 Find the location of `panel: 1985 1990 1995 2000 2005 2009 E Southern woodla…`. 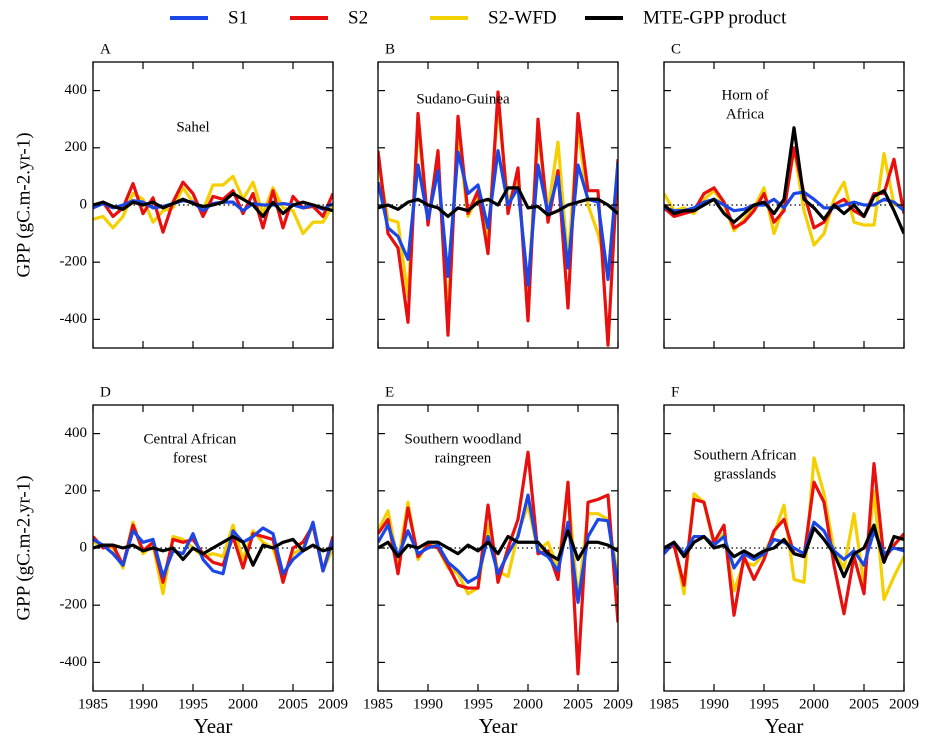

panel: 1985 1990 1995 2000 2005 2009 E Southern woodla… is located at coordinates (498, 560).